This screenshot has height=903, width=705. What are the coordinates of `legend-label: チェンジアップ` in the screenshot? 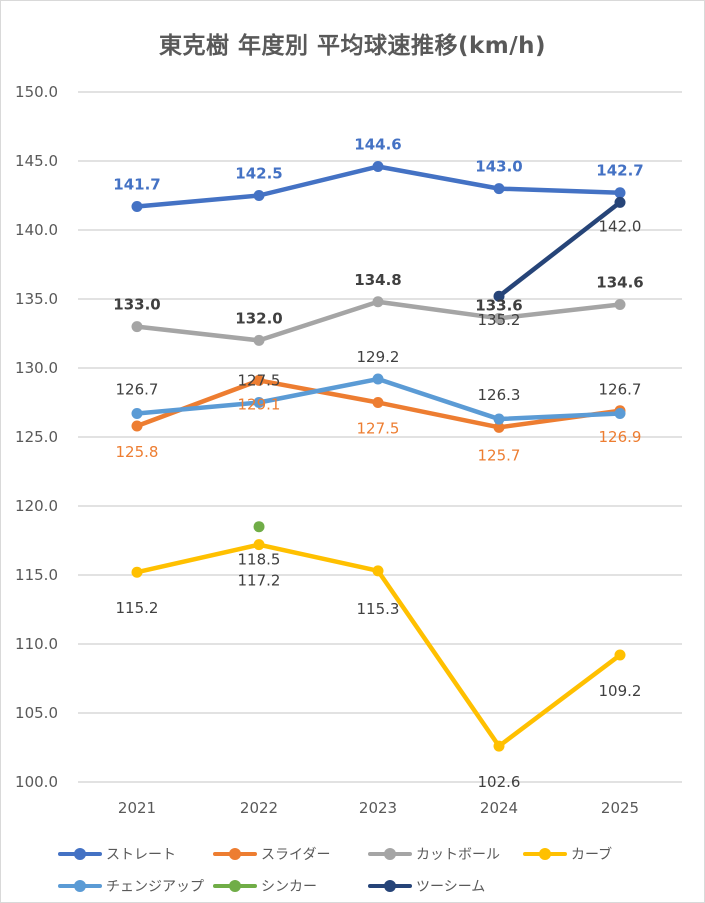 It's located at (155, 887).